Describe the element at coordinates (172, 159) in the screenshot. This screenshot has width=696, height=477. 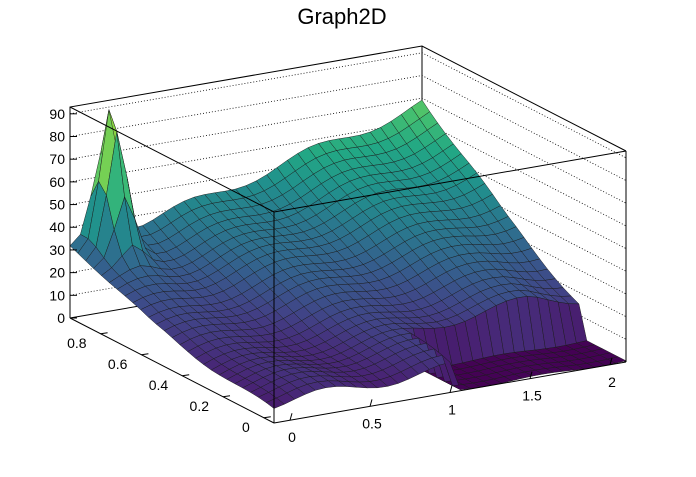
I see `front-box-top-left-edge` at that location.